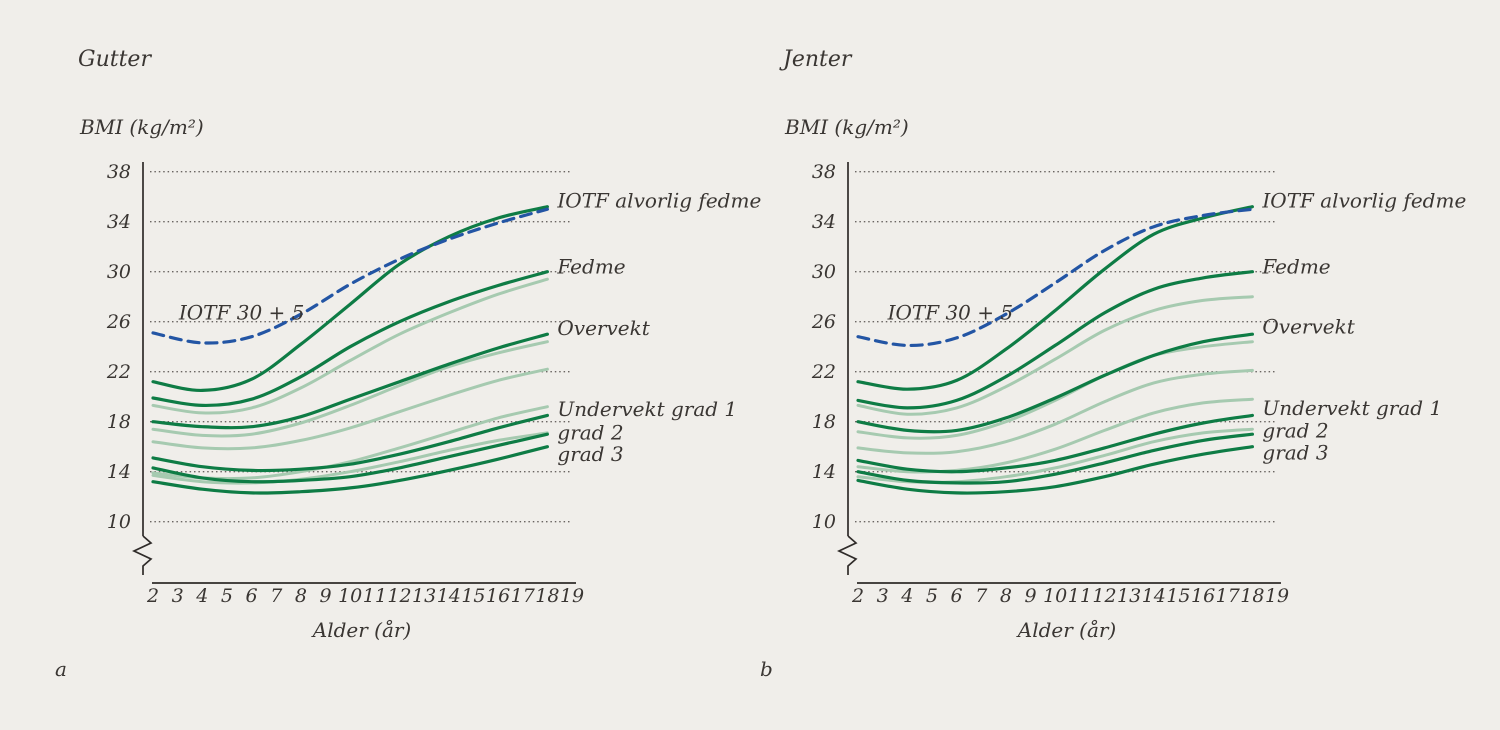 The width and height of the screenshot is (1500, 730). What do you see at coordinates (61, 669) in the screenshot?
I see `panel-letter-a: a` at bounding box center [61, 669].